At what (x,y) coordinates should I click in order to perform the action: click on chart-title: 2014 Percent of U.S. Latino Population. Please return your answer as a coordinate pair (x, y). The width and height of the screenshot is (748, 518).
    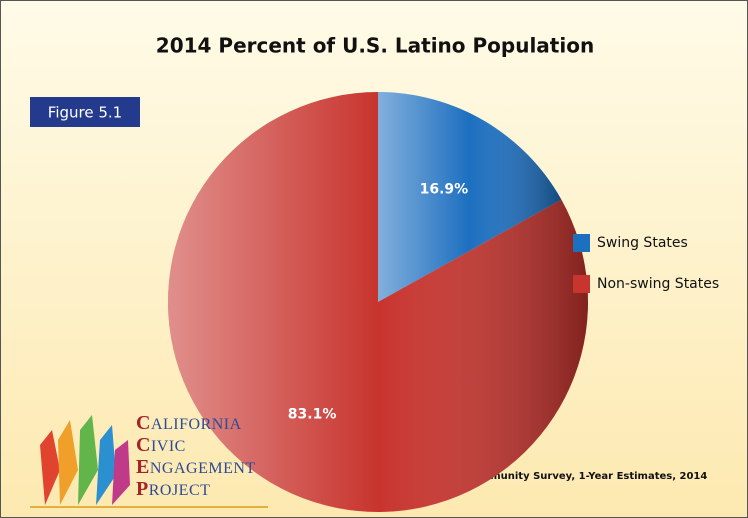
    Looking at the image, I should click on (375, 46).